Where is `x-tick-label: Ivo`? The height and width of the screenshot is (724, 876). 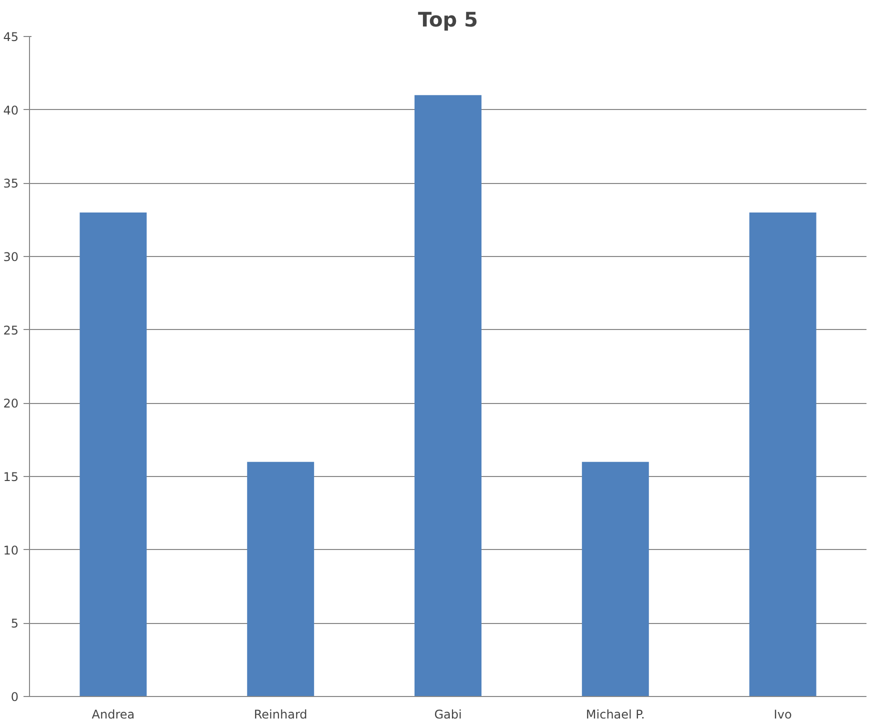
x-tick-label: Ivo is located at coordinates (783, 715).